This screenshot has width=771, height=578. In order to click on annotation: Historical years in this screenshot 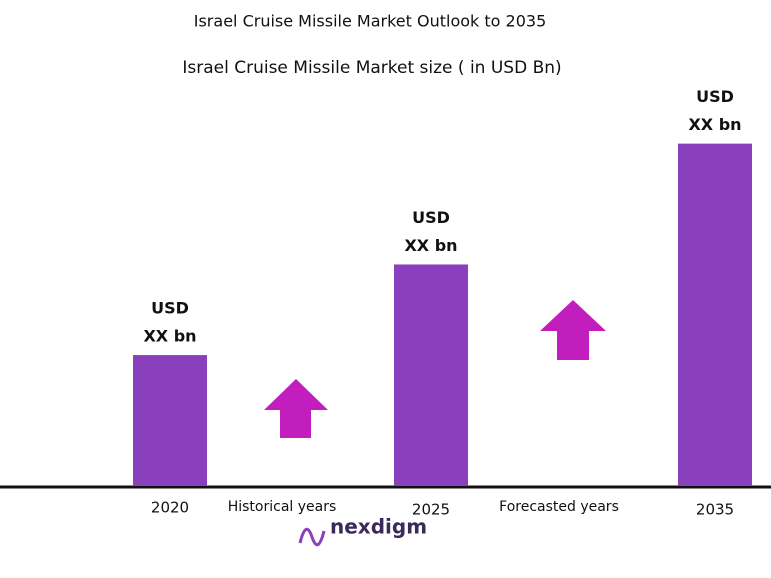, I will do `click(282, 507)`.